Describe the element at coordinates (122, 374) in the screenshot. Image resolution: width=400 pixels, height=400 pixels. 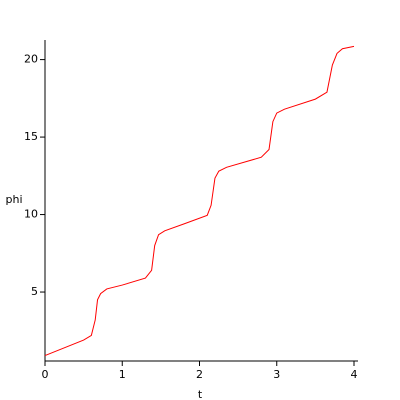
I see `x-tick-label: 1` at that location.